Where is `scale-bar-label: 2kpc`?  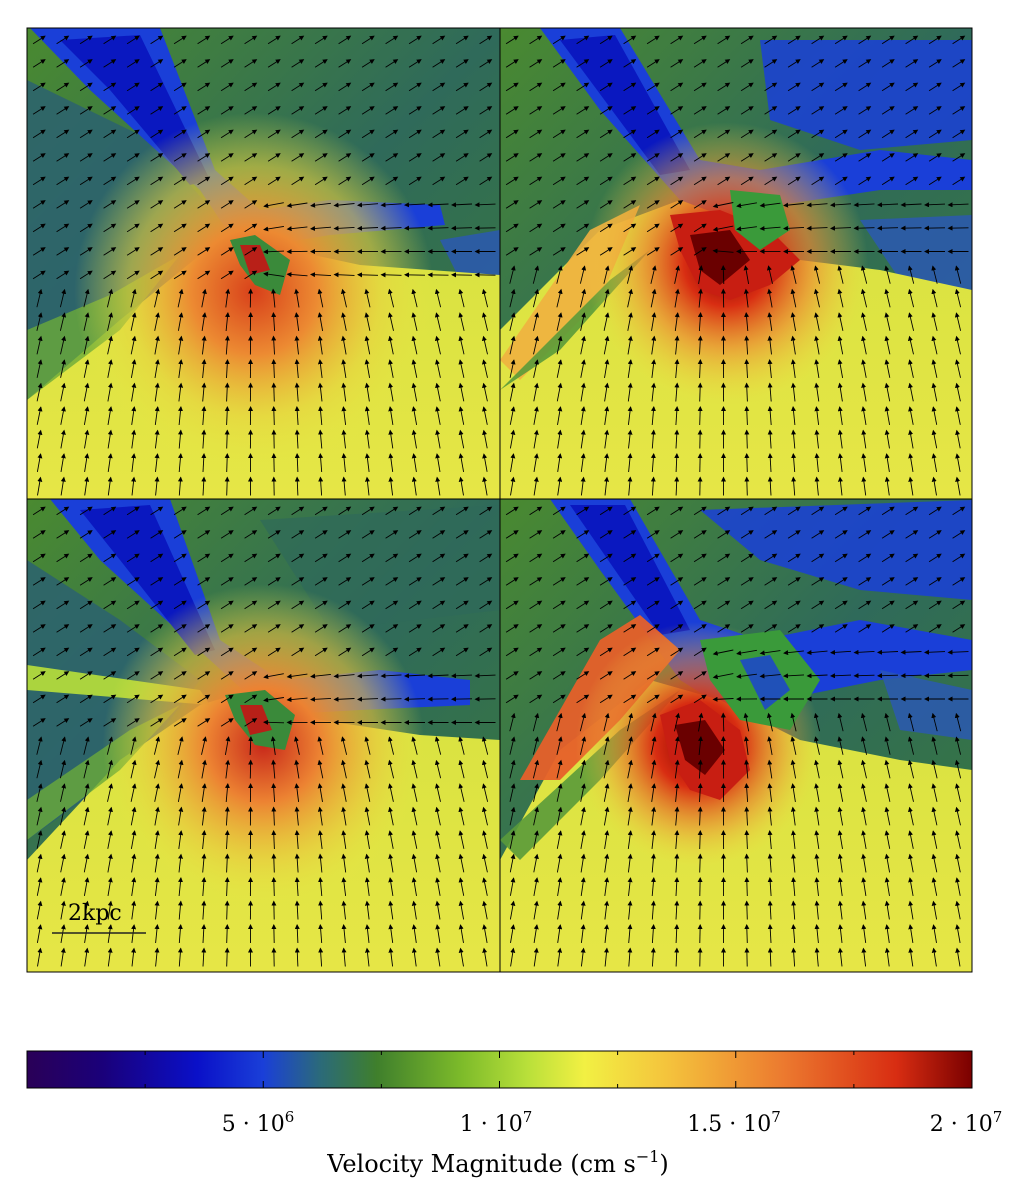 scale-bar-label: 2kpc is located at coordinates (95, 913).